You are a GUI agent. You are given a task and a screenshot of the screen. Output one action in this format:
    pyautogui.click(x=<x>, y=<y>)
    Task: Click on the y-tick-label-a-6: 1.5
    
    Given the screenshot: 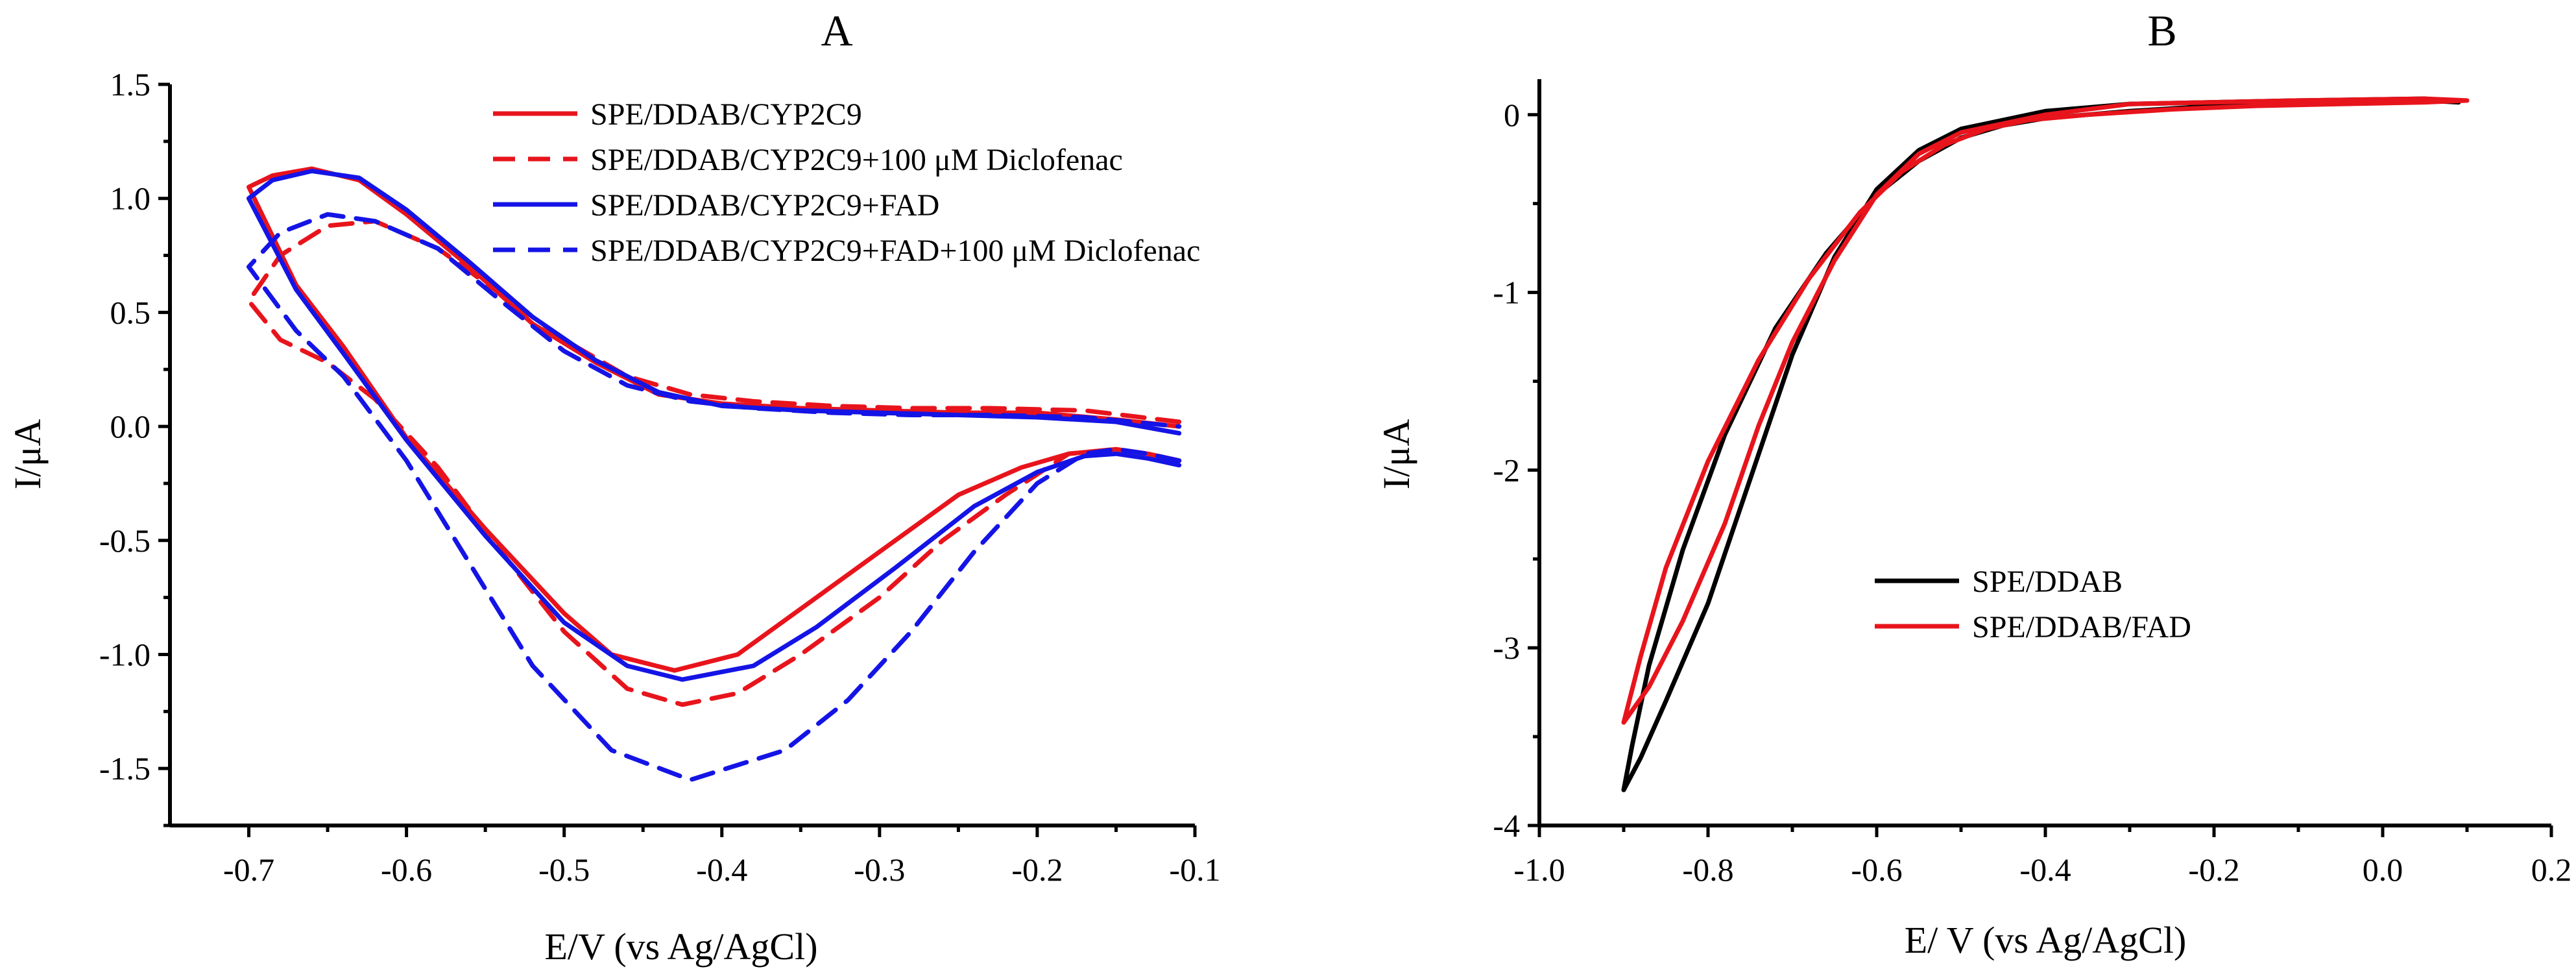 What is the action you would take?
    pyautogui.click(x=130, y=84)
    